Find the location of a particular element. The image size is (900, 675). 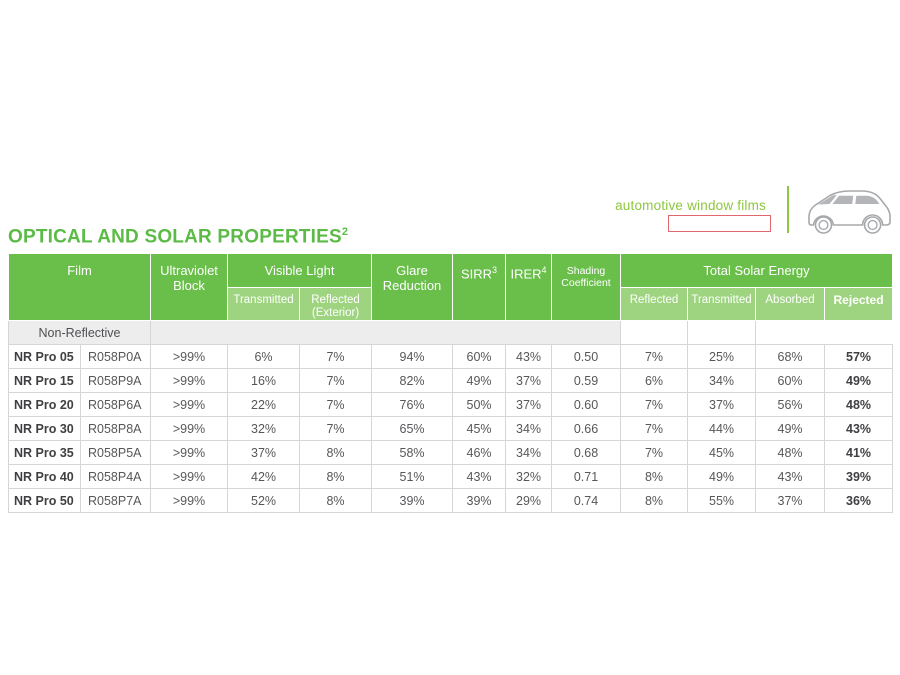

glare-reduction-cell: 58% is located at coordinates (412, 452).